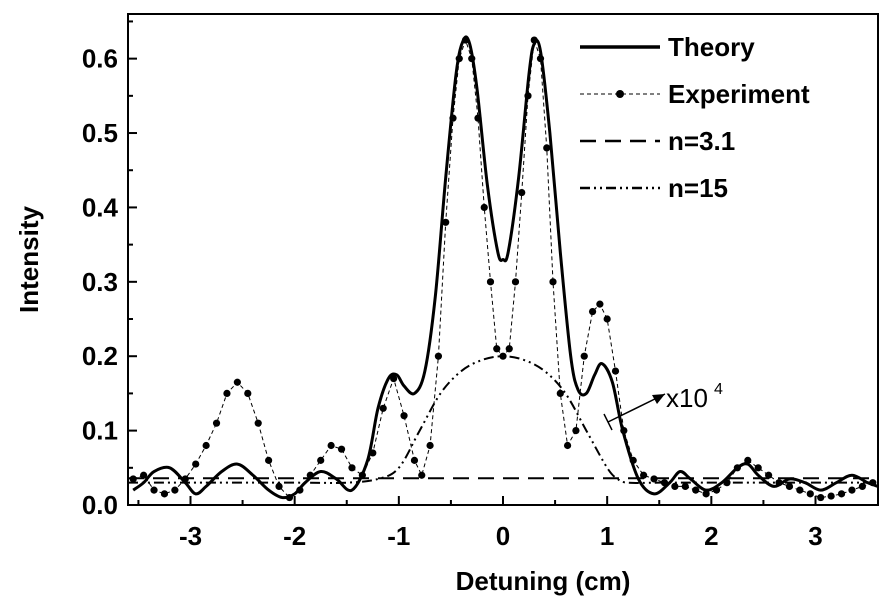 This screenshot has height=596, width=880. Describe the element at coordinates (100, 207) in the screenshot. I see `y-tick-label: 0.4` at that location.